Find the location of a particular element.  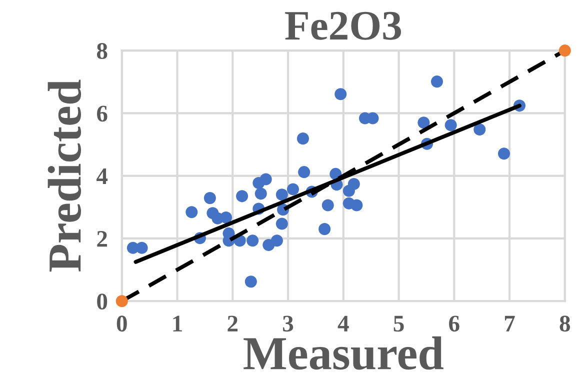

x-tick-label: 3 is located at coordinates (288, 324).